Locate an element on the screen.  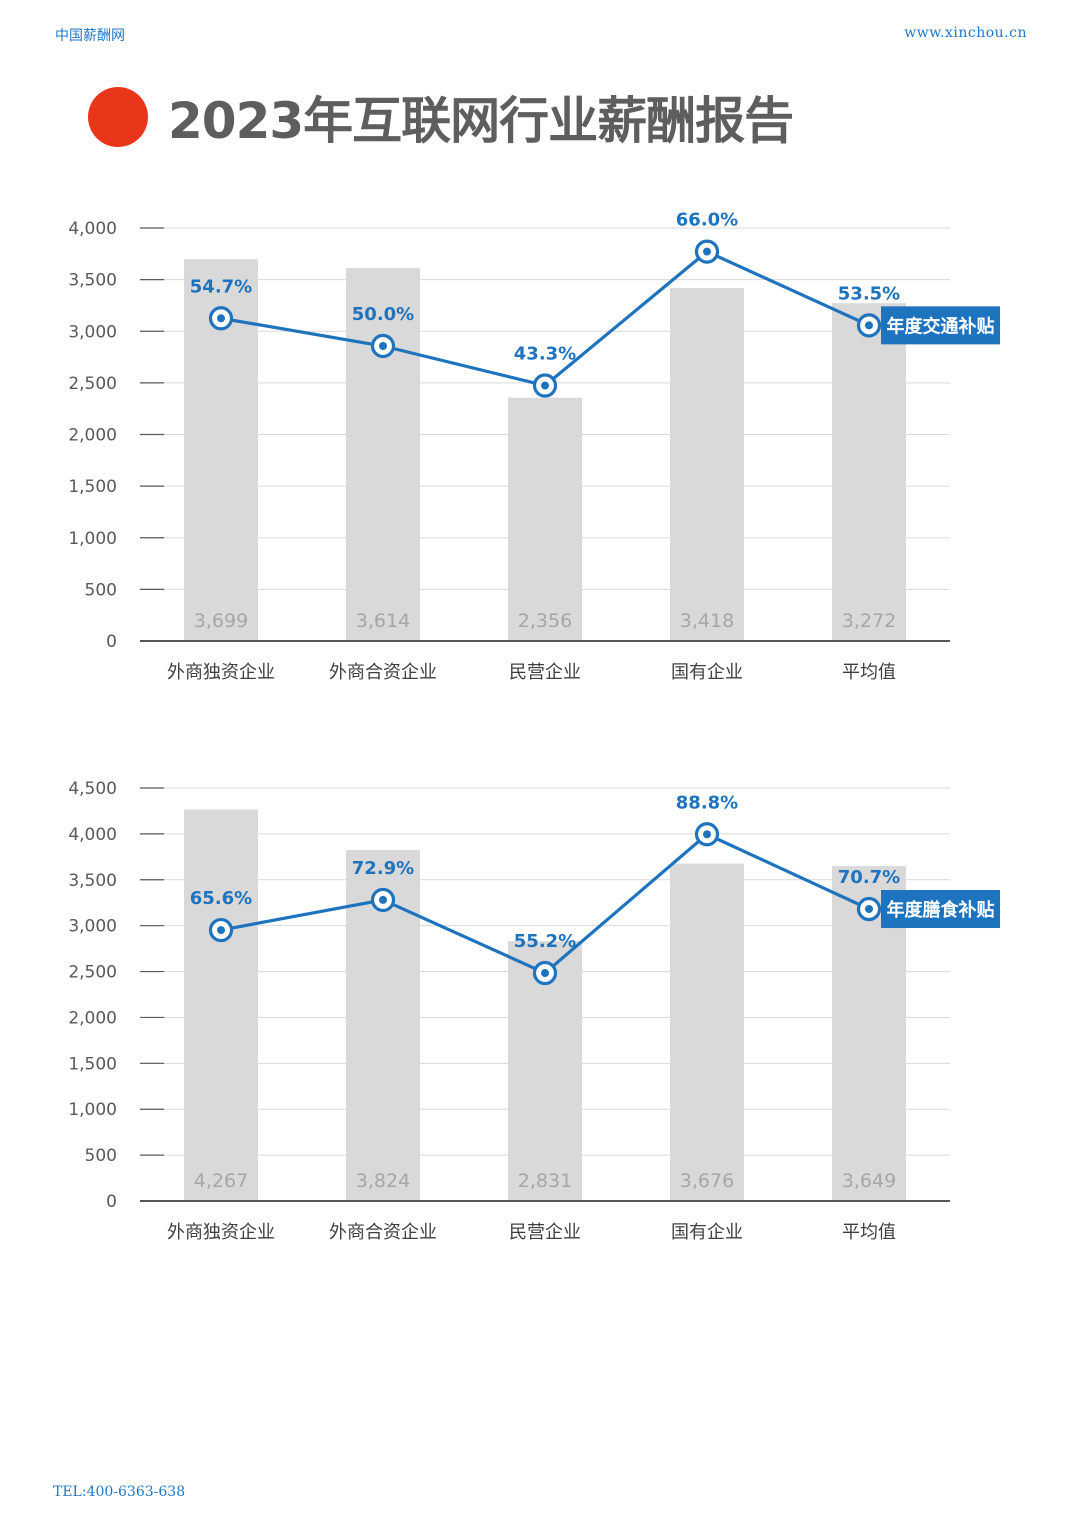
report-title: 2023年互联网行业薪酬报告 is located at coordinates (481, 121).